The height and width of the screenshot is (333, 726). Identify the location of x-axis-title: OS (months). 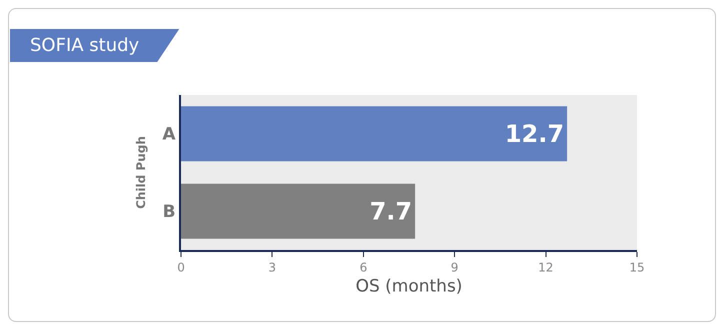
(409, 286).